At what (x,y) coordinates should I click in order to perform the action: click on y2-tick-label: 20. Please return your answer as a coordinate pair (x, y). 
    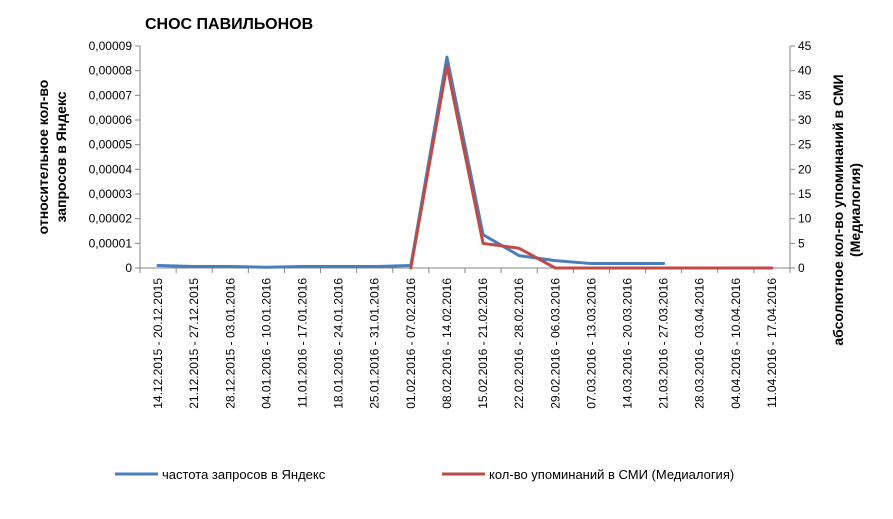
    Looking at the image, I should click on (805, 169).